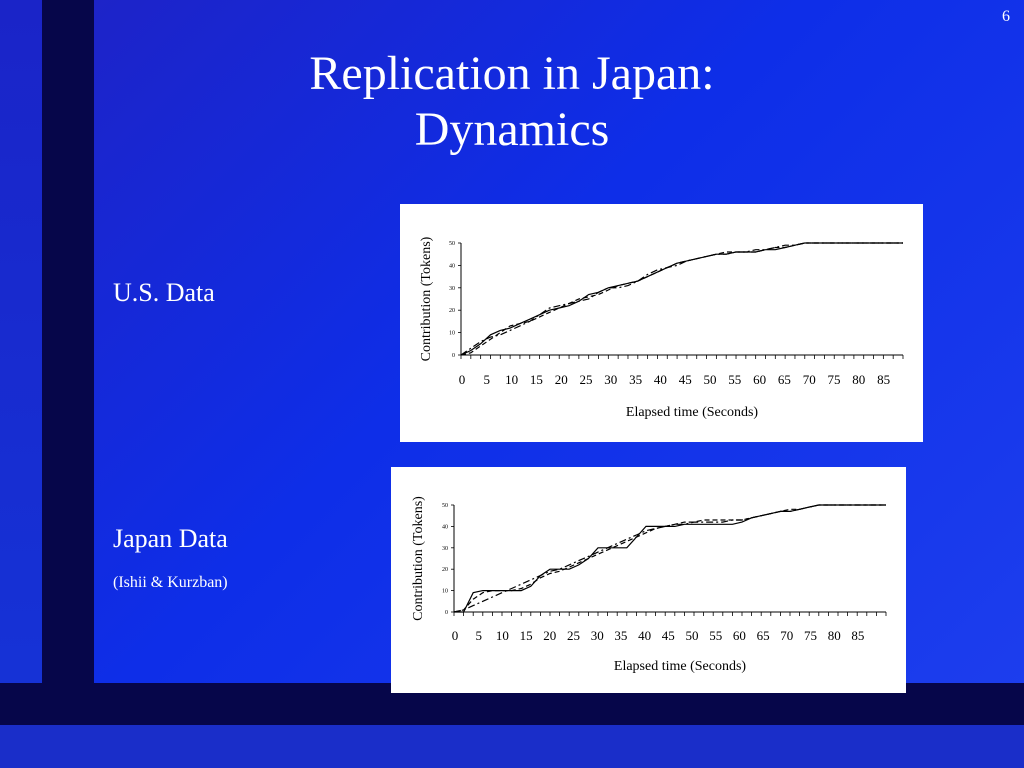  Describe the element at coordinates (170, 538) in the screenshot. I see `japan-data-label: Japan Data` at that location.